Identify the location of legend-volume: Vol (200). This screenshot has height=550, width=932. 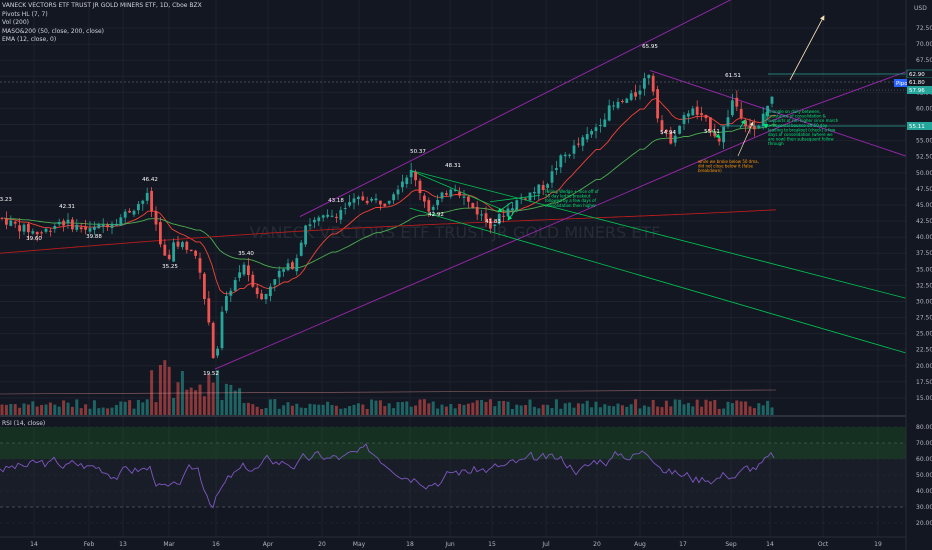
(16, 22).